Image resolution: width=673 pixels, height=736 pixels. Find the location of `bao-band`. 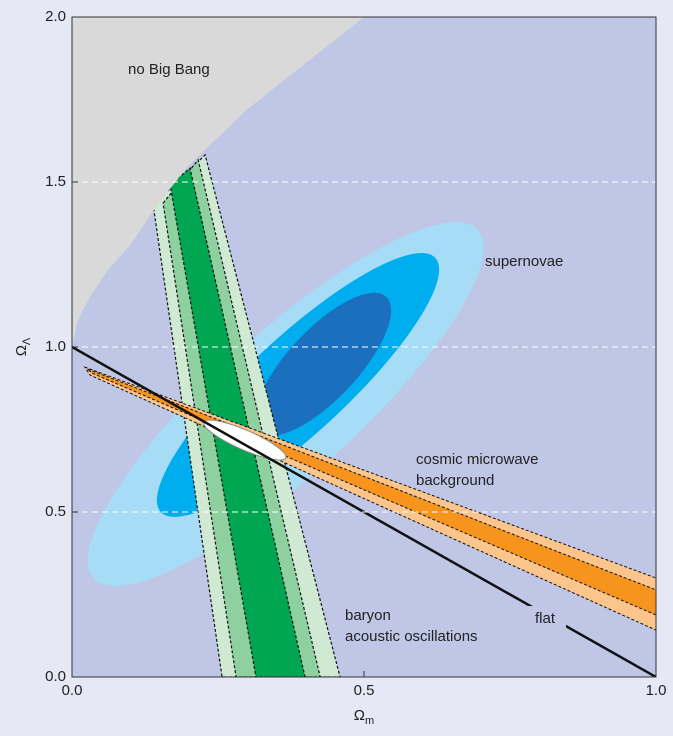

bao-band is located at coordinates (237, 422).